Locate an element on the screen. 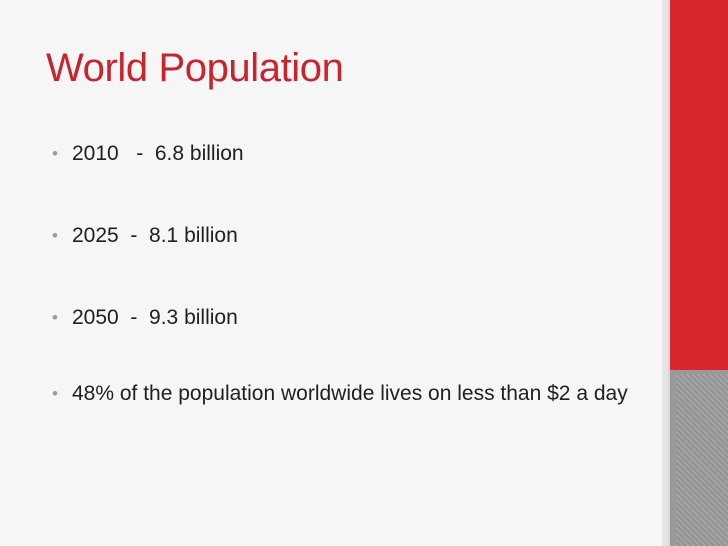 The image size is (728, 546). bullet-item: • 2025 - 8.1 billion is located at coordinates (366, 236).